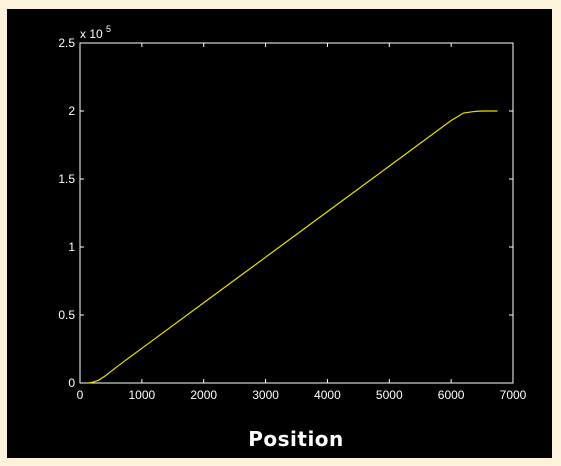 Image resolution: width=561 pixels, height=466 pixels. What do you see at coordinates (108, 29) in the screenshot?
I see `y-multiplier-exponent: 5` at bounding box center [108, 29].